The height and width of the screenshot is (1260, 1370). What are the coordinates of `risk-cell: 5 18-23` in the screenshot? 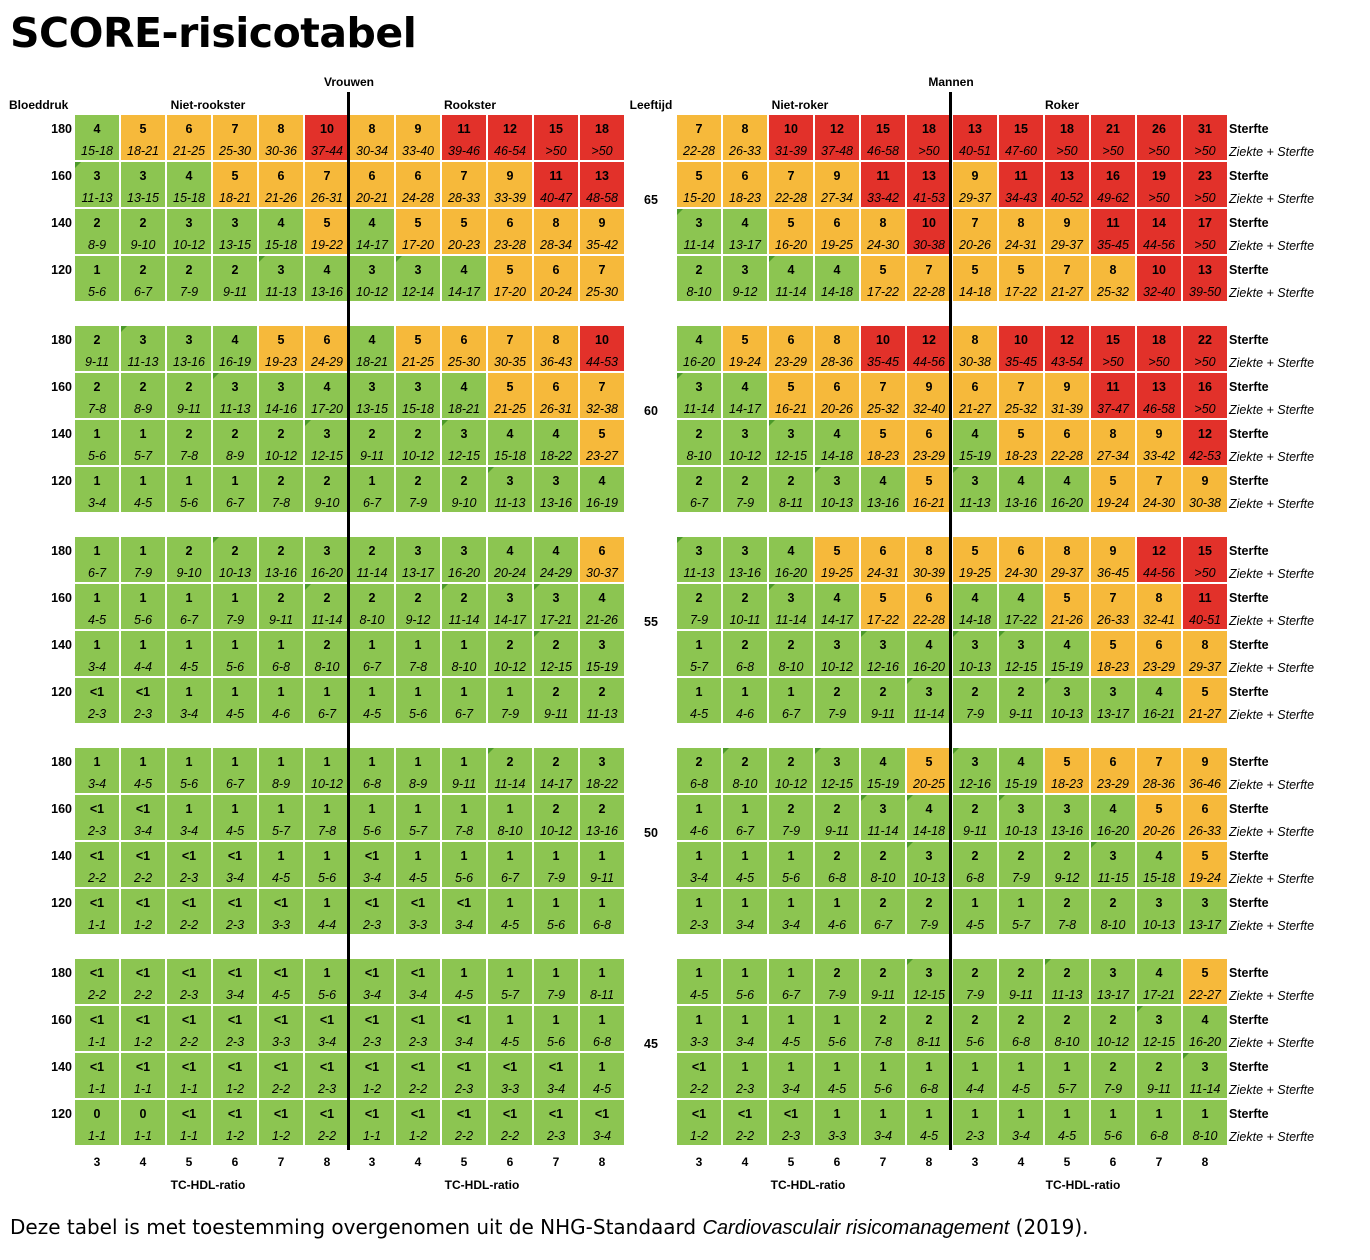 It's located at (883, 442).